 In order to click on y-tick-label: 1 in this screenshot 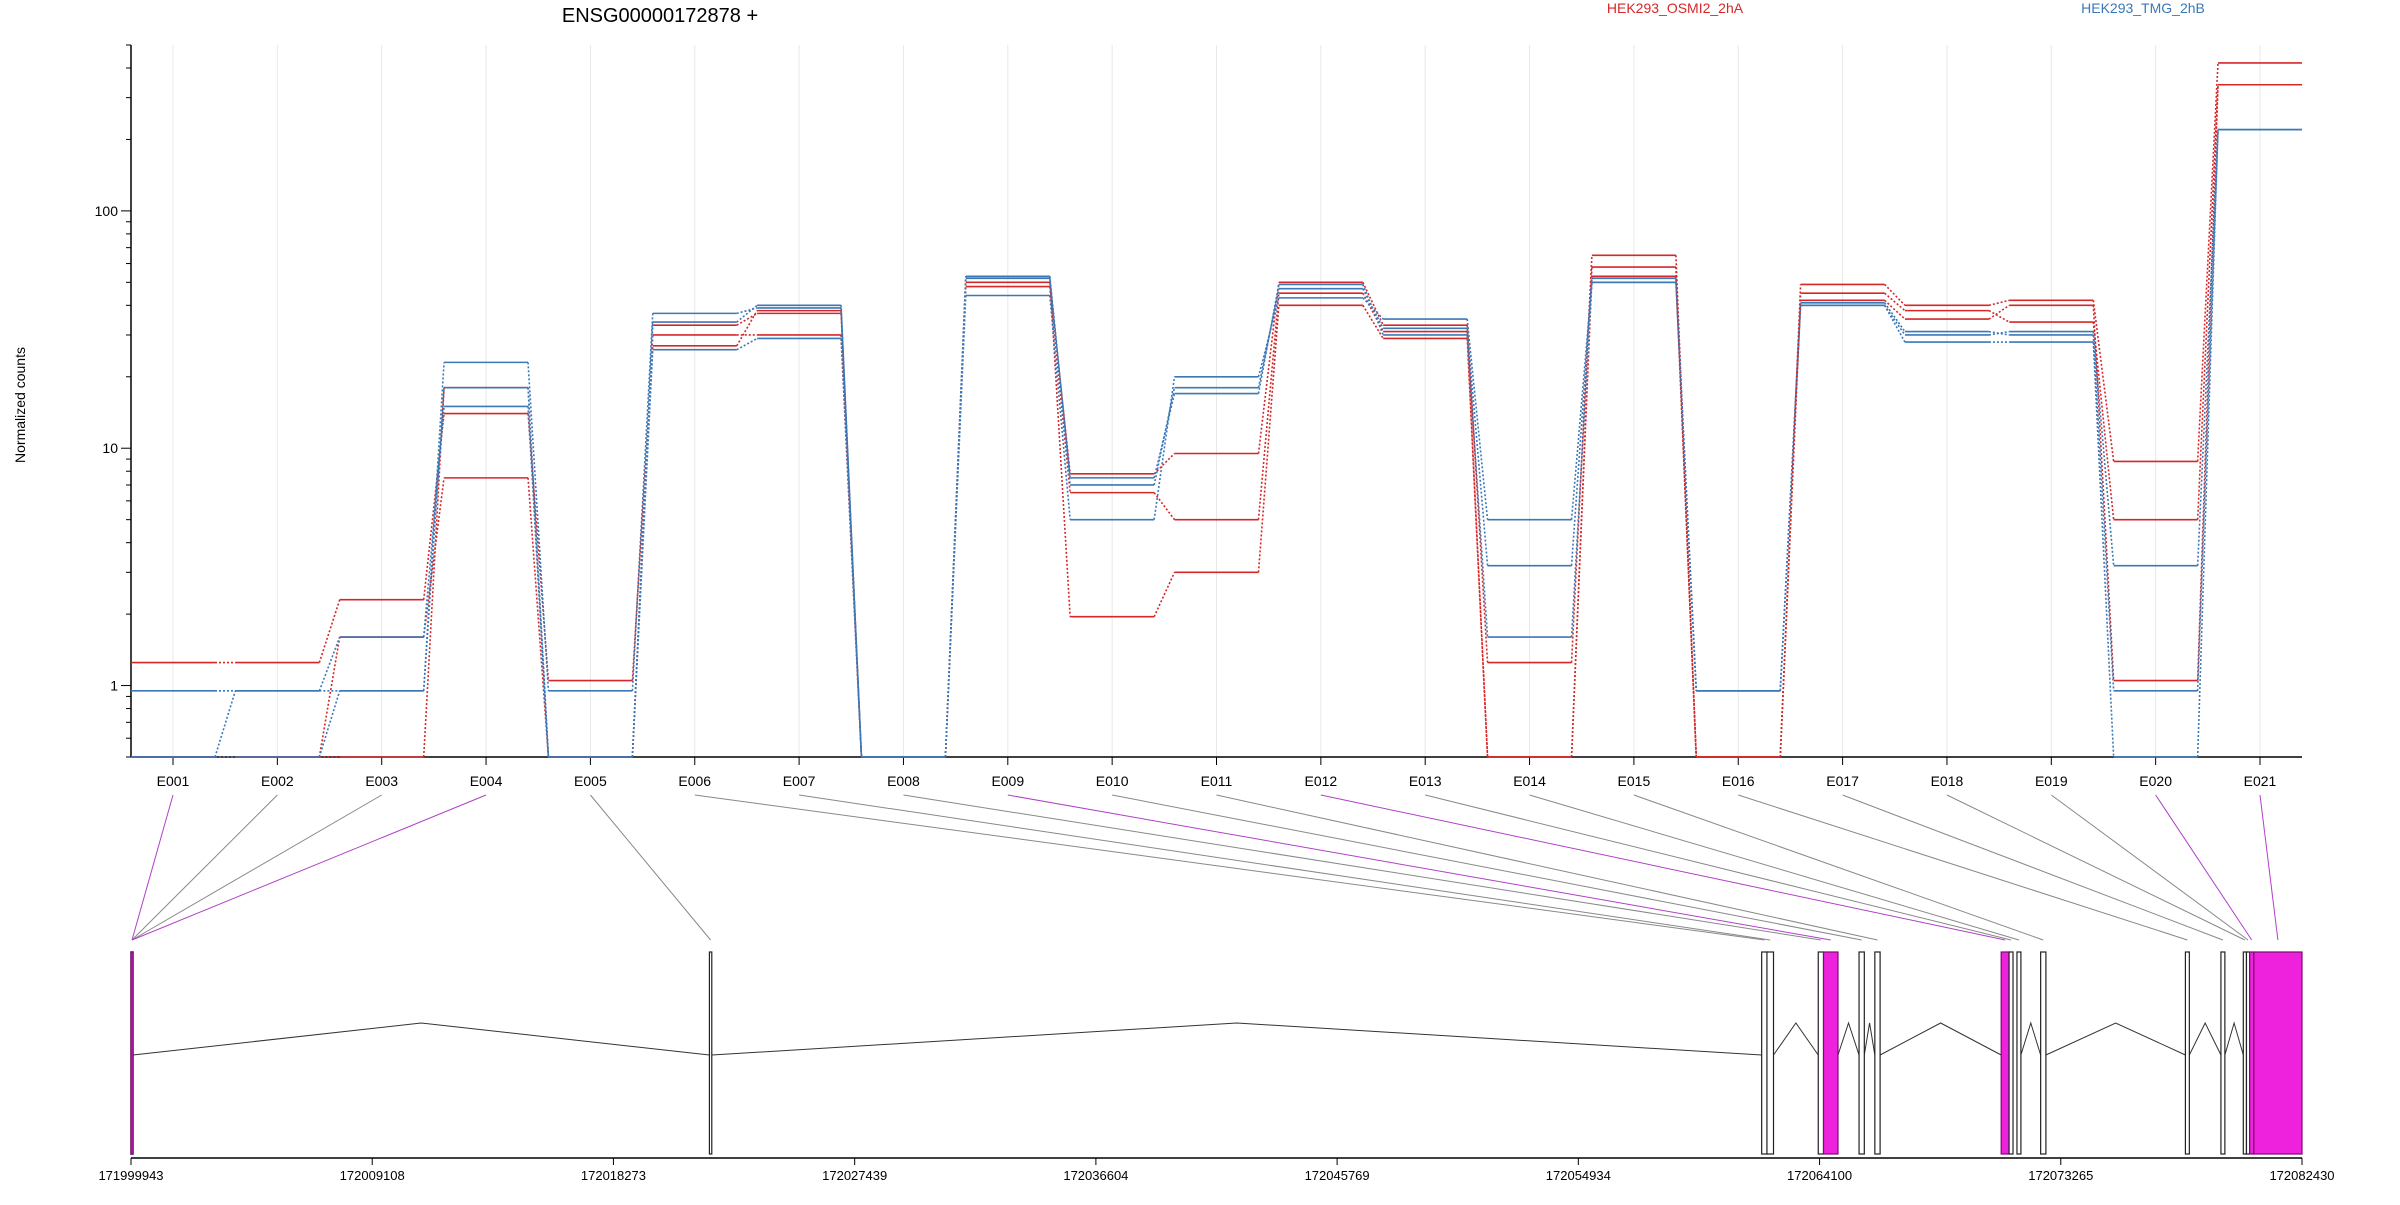, I will do `click(114, 686)`.